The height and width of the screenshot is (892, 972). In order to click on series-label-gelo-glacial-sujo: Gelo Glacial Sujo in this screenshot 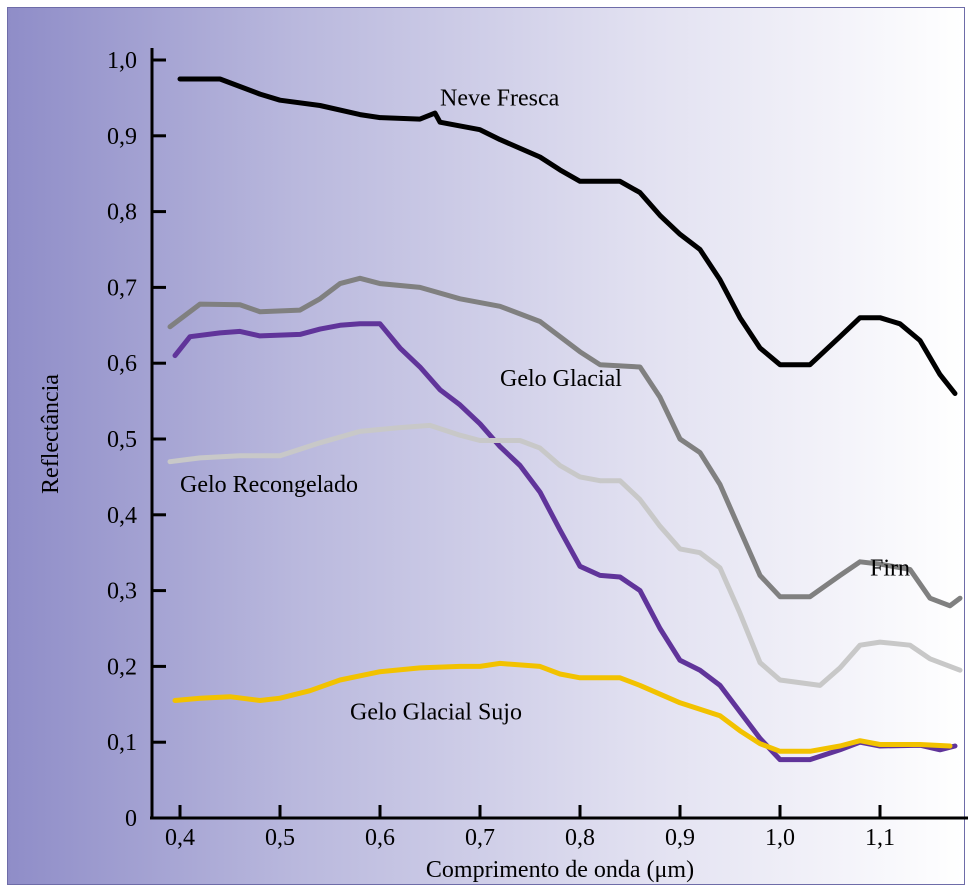, I will do `click(436, 712)`.